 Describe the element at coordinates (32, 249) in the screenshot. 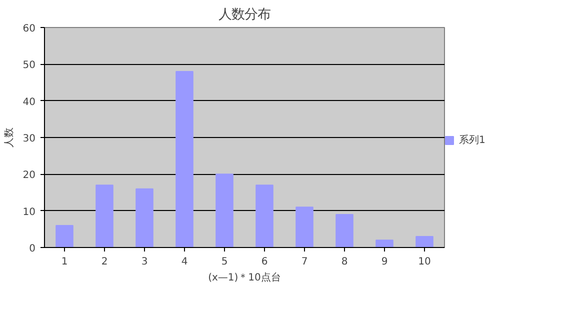

I see `y-tick-label: 0` at that location.